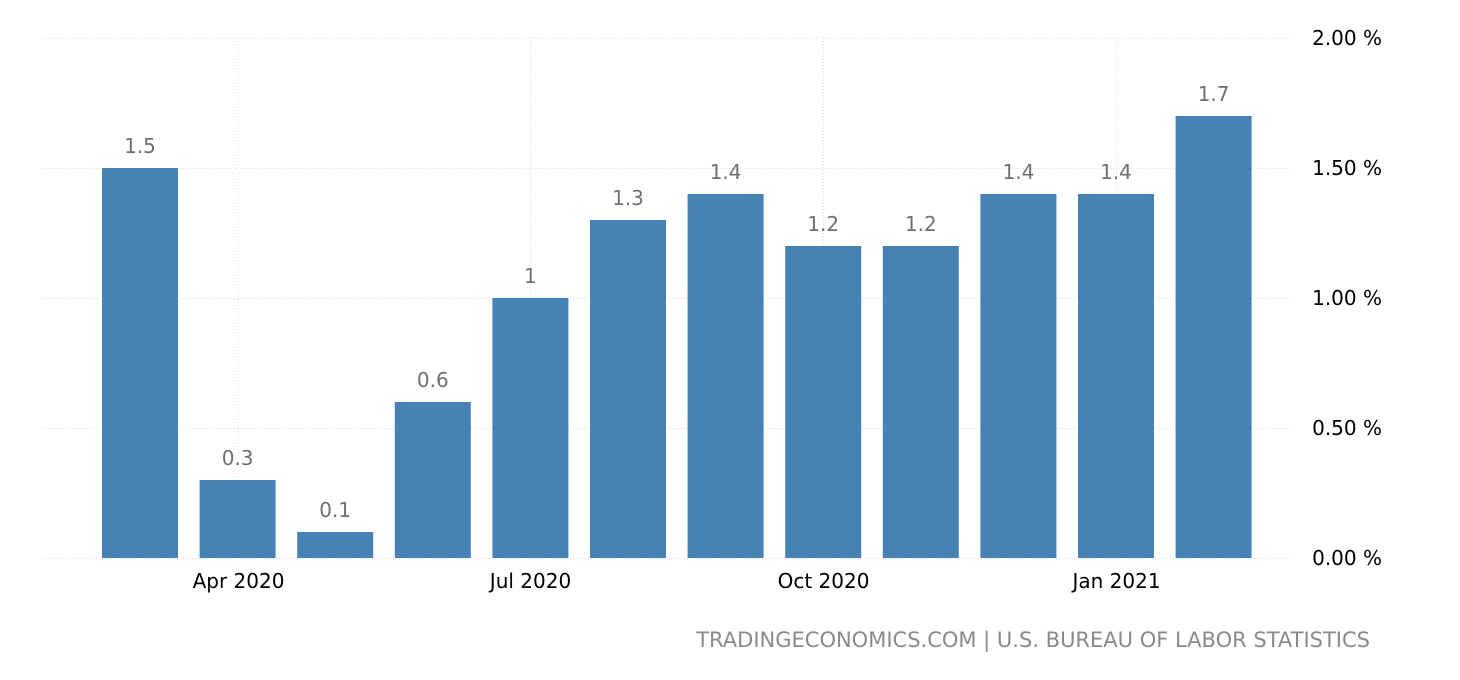 The height and width of the screenshot is (680, 1460). I want to click on bar-value-label: 1.7, so click(1214, 94).